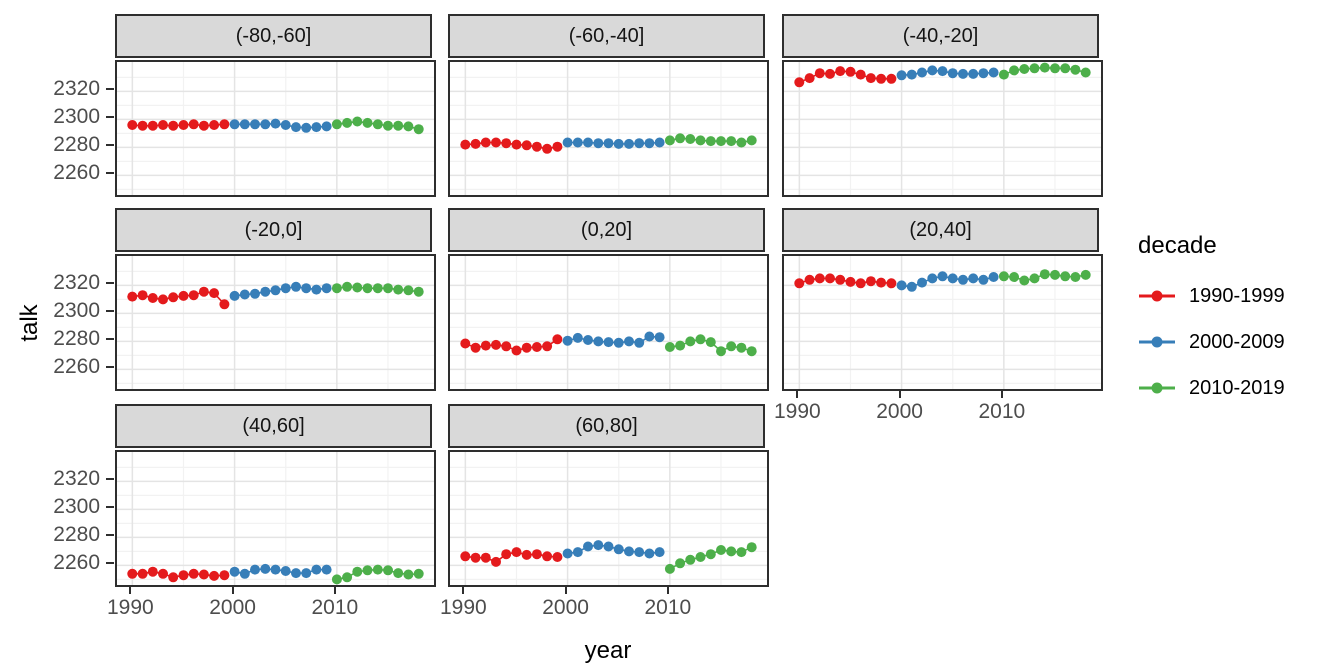 The height and width of the screenshot is (672, 1344). I want to click on series-1990-1999, so click(511, 145).